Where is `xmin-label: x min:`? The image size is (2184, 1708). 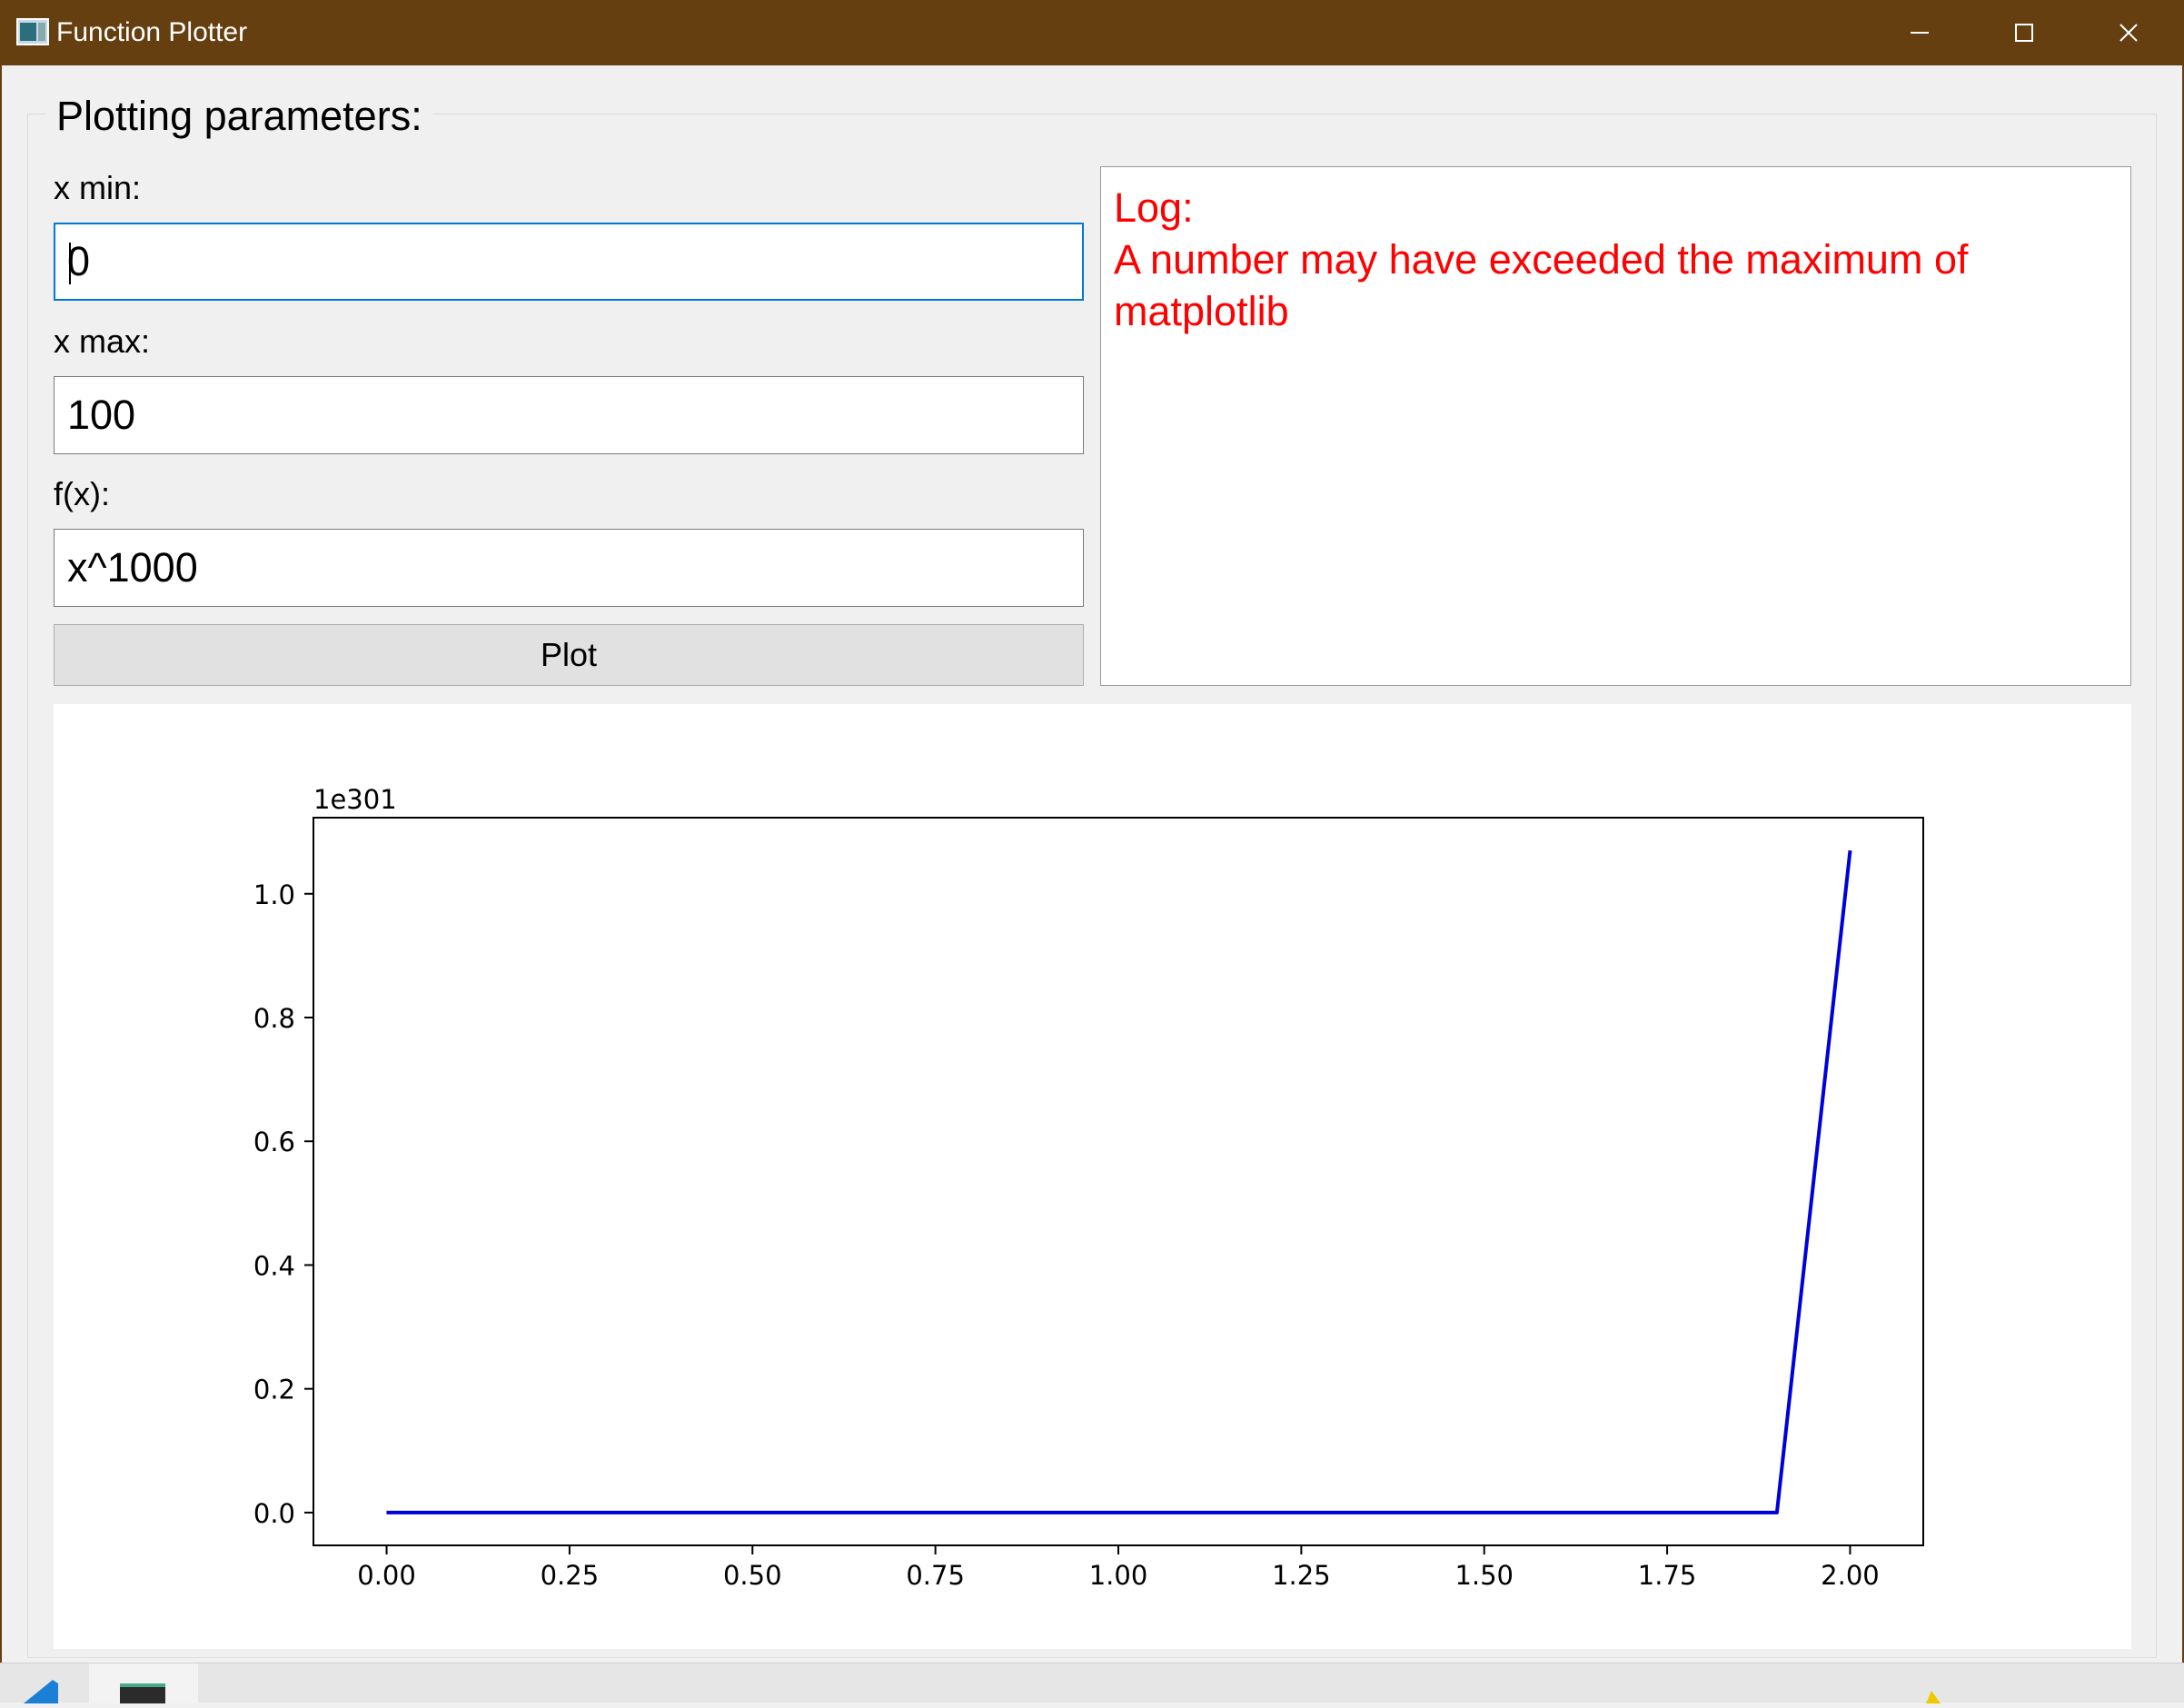 xmin-label: x min: is located at coordinates (98, 187).